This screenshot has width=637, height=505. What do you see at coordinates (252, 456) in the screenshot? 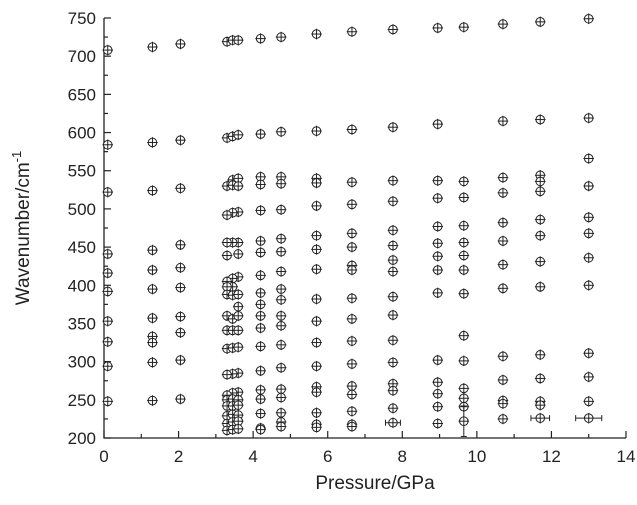
I see `x-tick-label: 4` at bounding box center [252, 456].